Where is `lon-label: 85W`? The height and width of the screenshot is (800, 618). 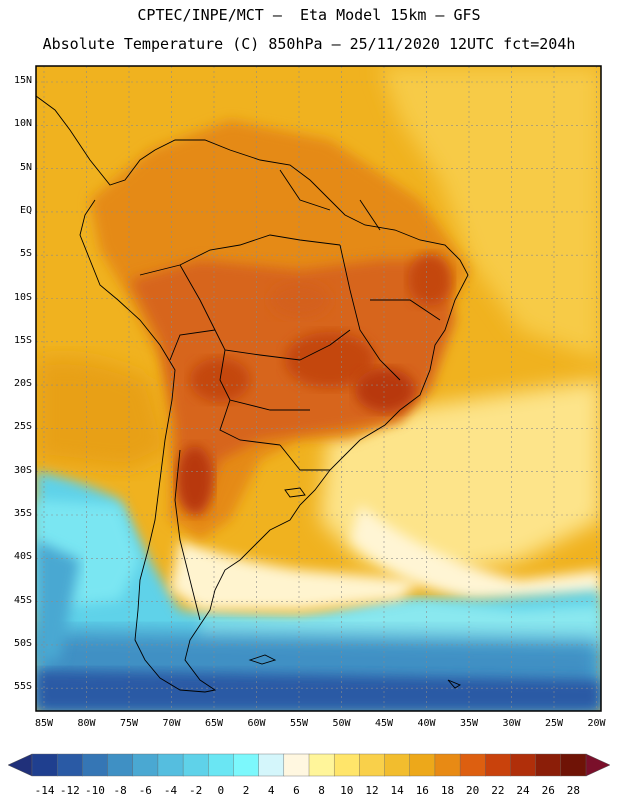 lon-label: 85W is located at coordinates (44, 723).